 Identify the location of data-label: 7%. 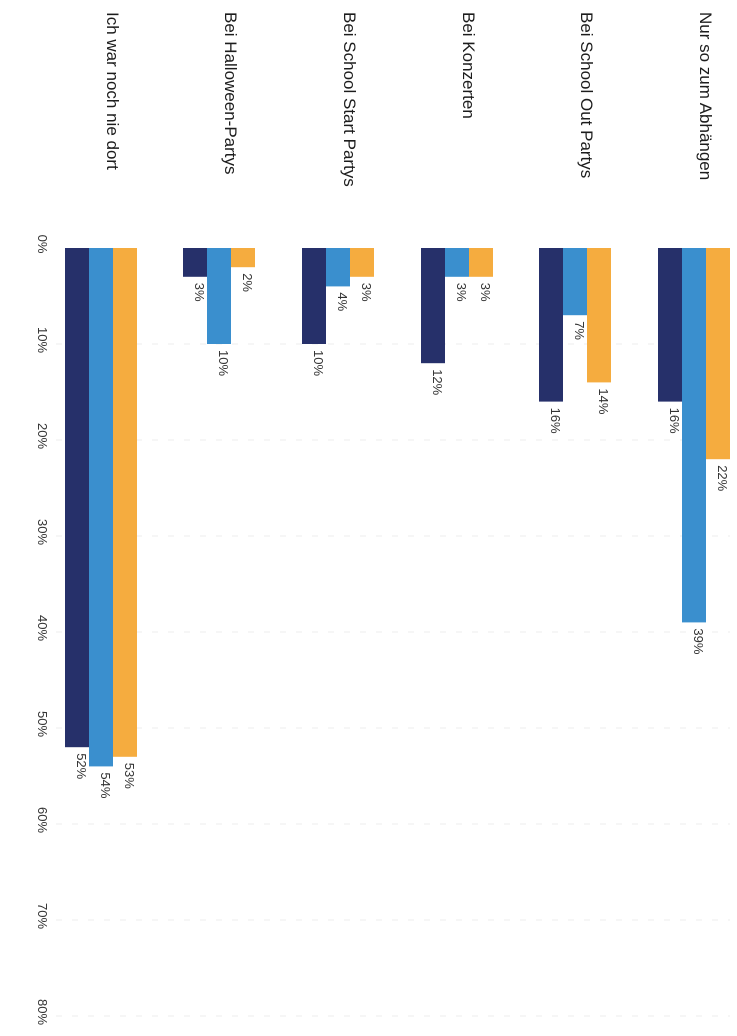
(579, 330).